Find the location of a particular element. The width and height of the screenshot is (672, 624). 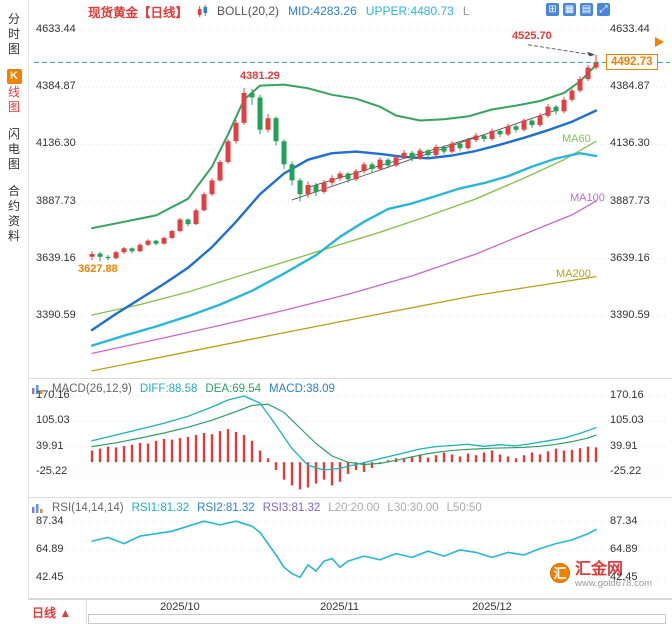

macd-diff-line is located at coordinates (344, 433).